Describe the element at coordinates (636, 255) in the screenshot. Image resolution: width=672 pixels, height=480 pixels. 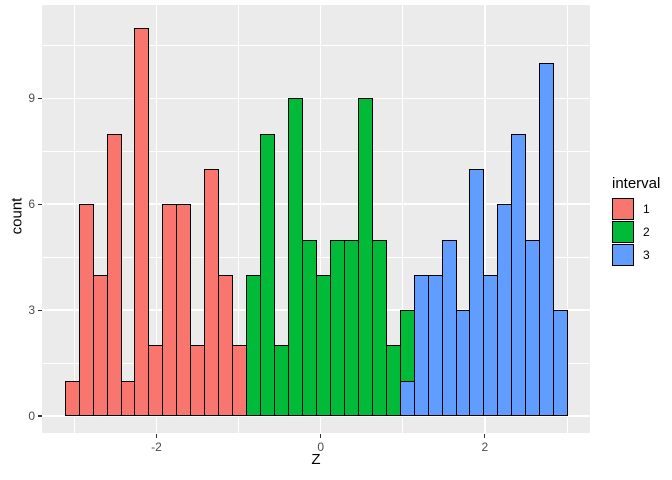
I see `legend-entry: 3` at that location.